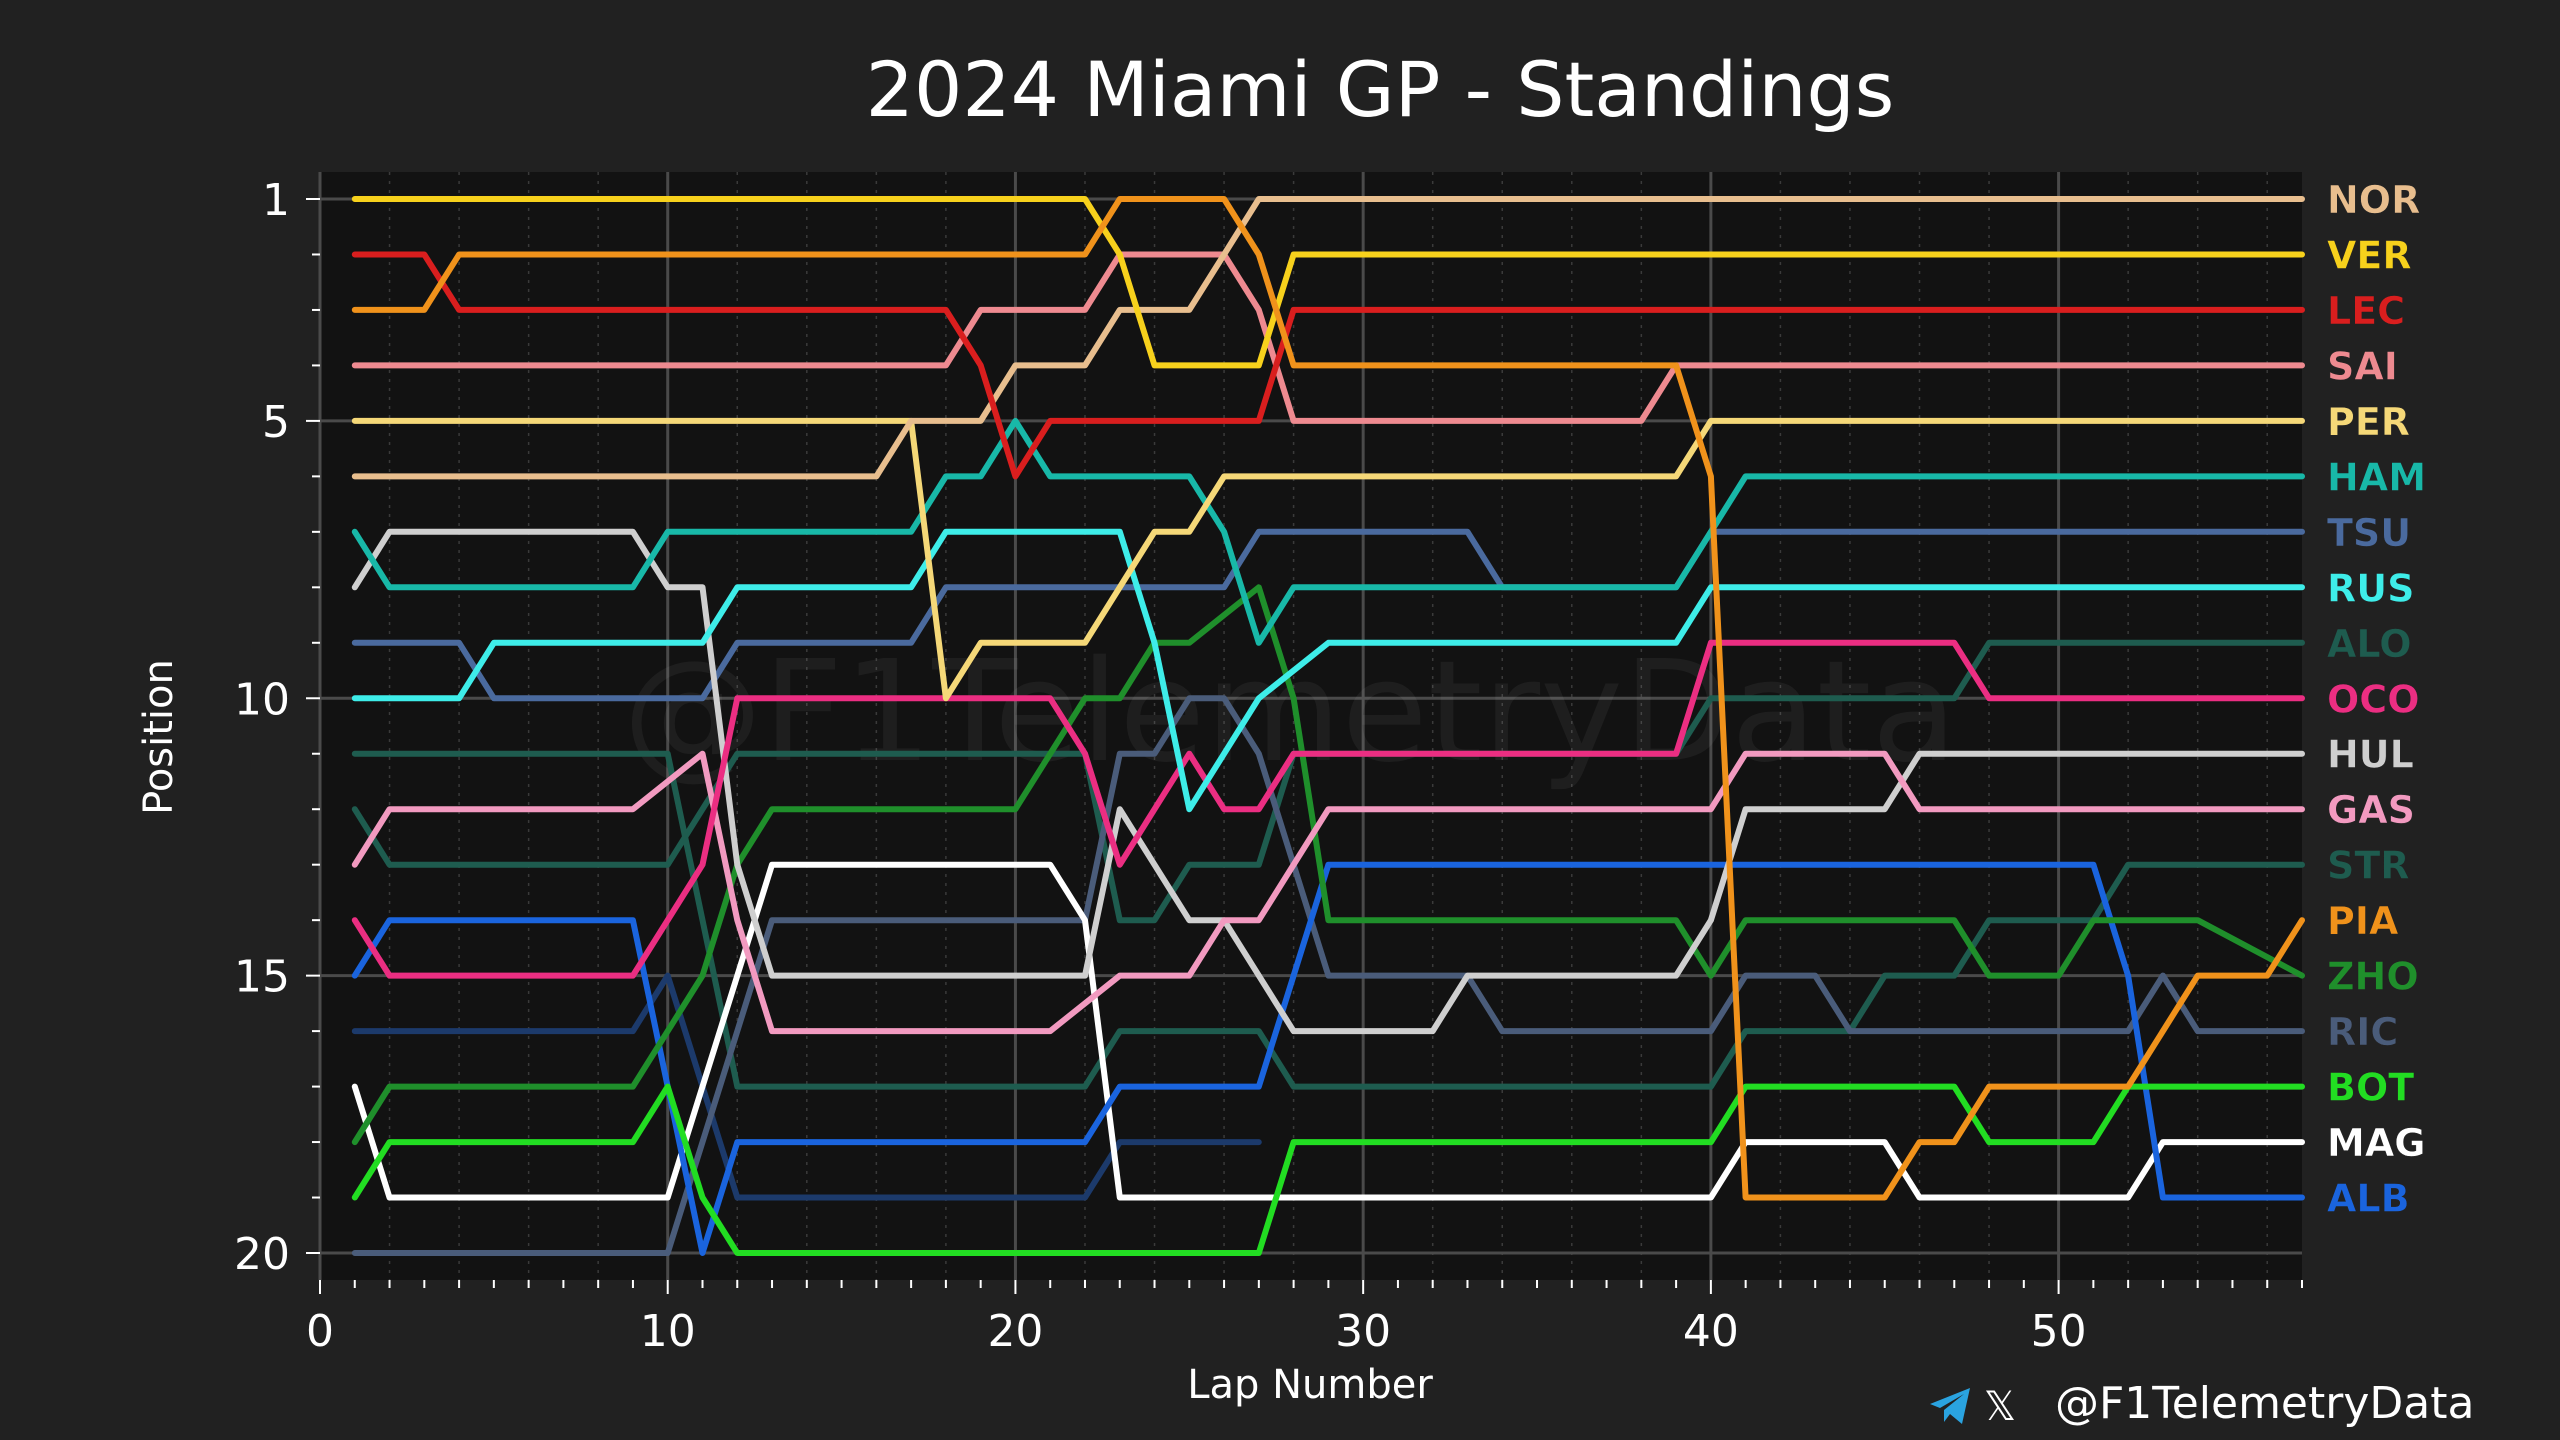 This screenshot has width=2560, height=1440. Describe the element at coordinates (2362, 1032) in the screenshot. I see `legend-label-ric: RIC` at that location.